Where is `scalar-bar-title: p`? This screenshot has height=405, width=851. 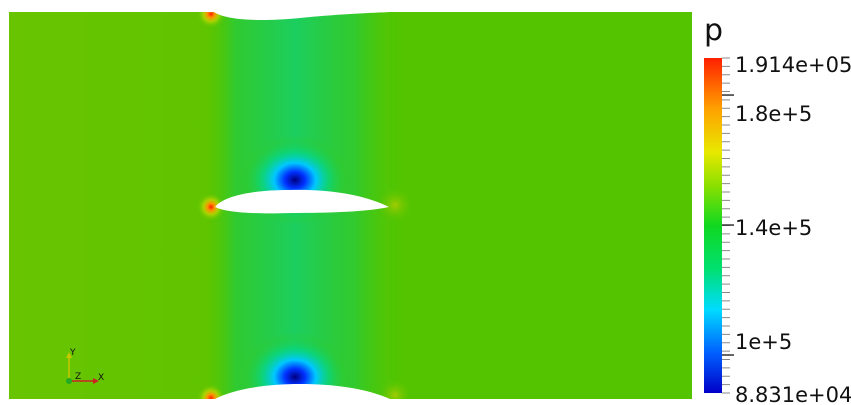
scalar-bar-title: p is located at coordinates (713, 30).